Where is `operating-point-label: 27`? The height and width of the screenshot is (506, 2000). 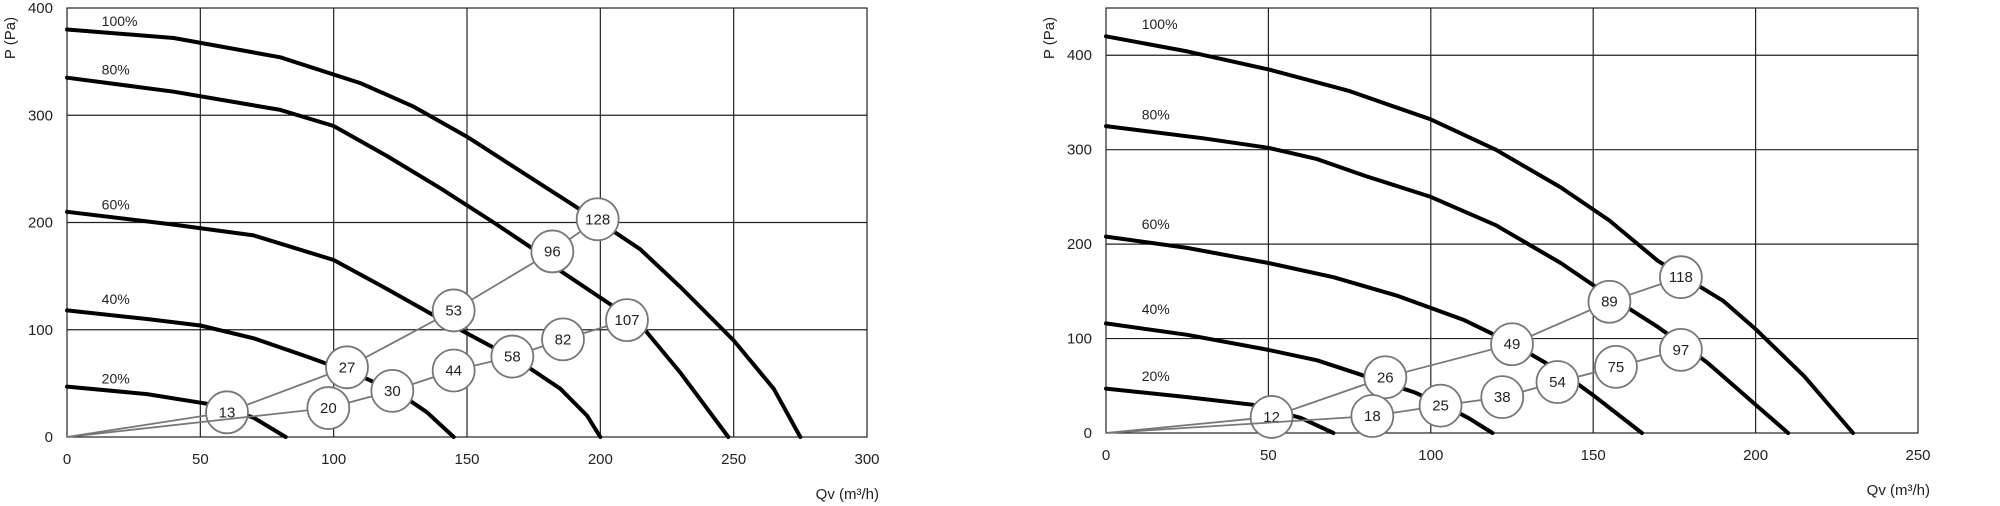
operating-point-label: 27 is located at coordinates (347, 367).